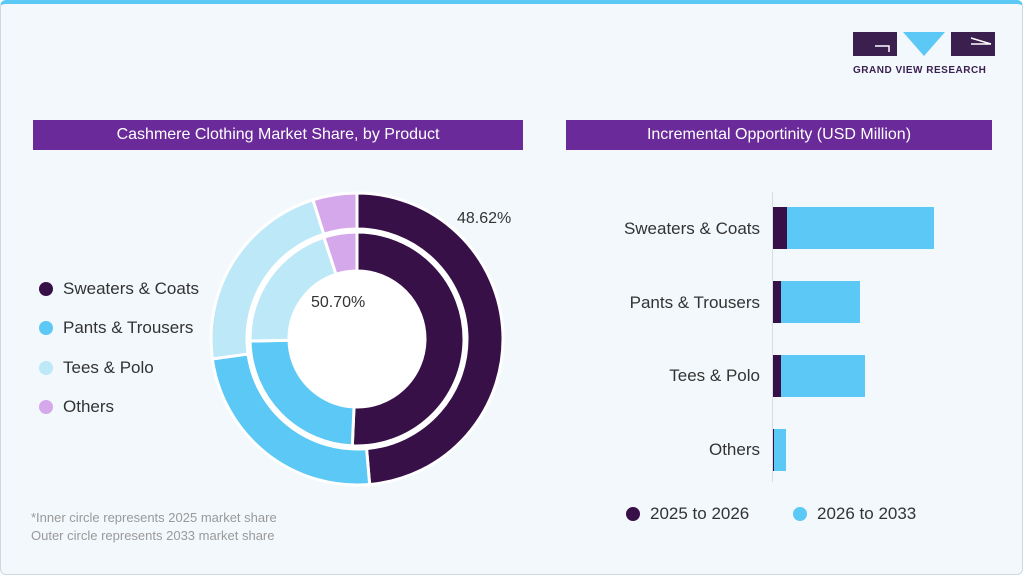  I want to click on bar-pants-2026-2033, so click(820, 302).